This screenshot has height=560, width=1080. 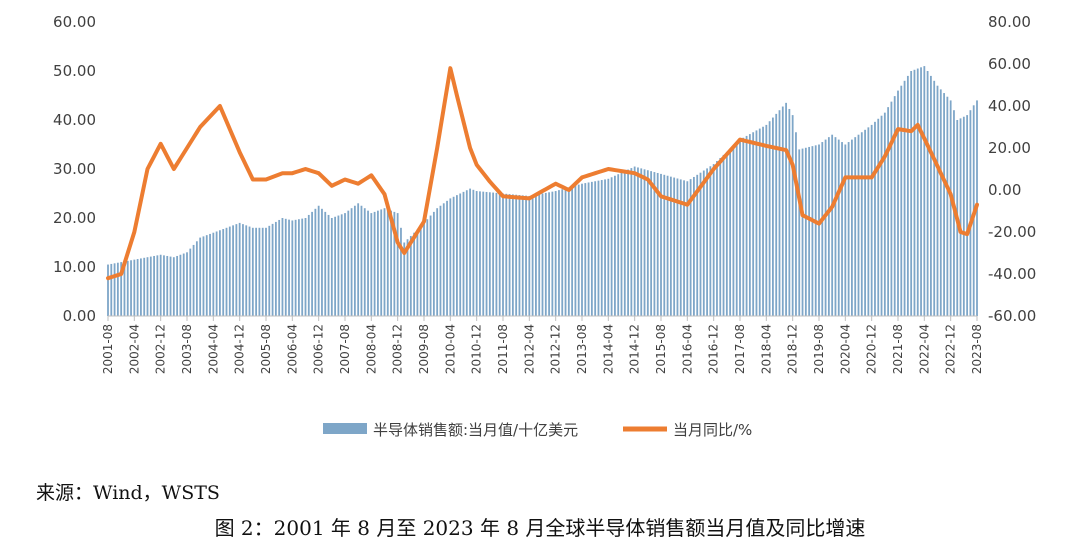 I want to click on legend-bar-label: 半导体销售额:当月值/十亿美元, so click(x=475, y=430).